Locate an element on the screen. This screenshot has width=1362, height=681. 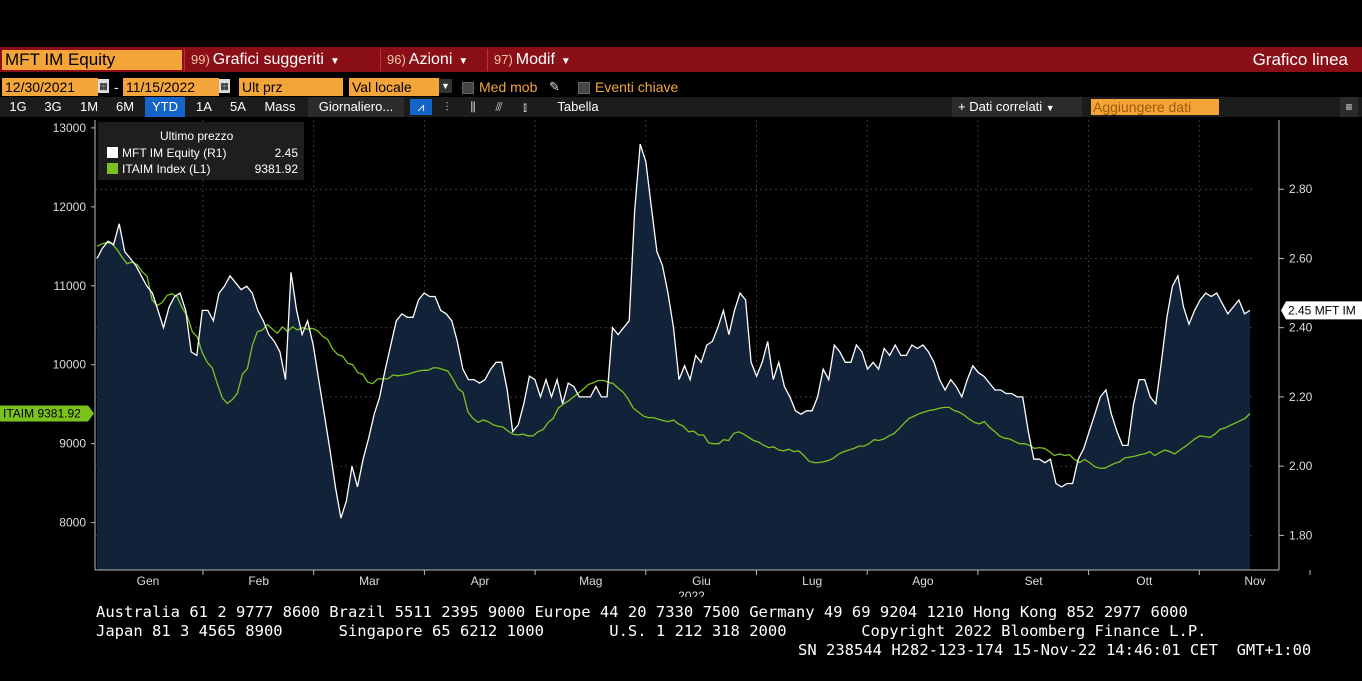
add-data-input: Aggiungere dati is located at coordinates (1155, 107).